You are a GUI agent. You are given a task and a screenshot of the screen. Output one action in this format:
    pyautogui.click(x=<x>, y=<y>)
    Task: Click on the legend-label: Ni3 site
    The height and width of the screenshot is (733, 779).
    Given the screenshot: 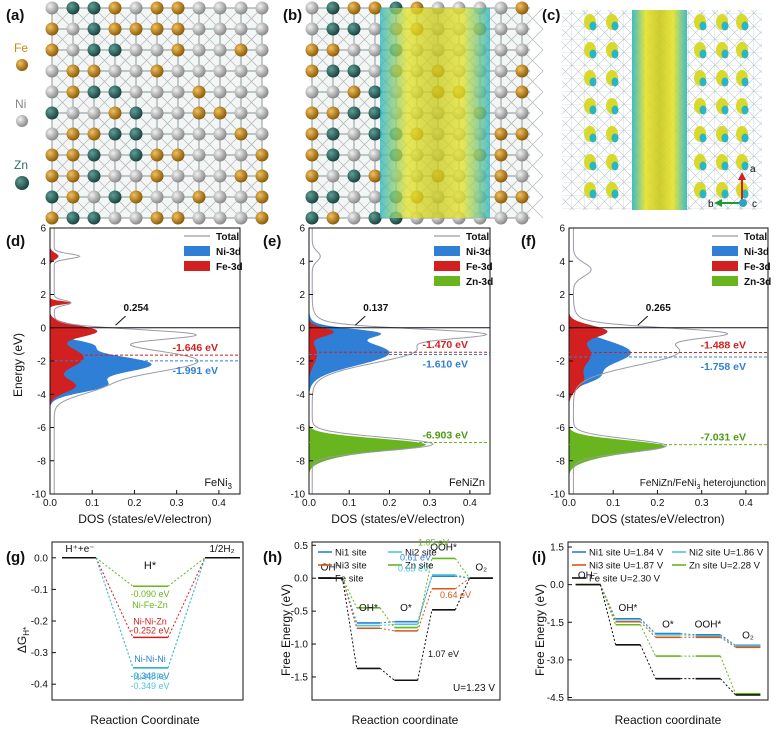 What is the action you would take?
    pyautogui.click(x=351, y=566)
    